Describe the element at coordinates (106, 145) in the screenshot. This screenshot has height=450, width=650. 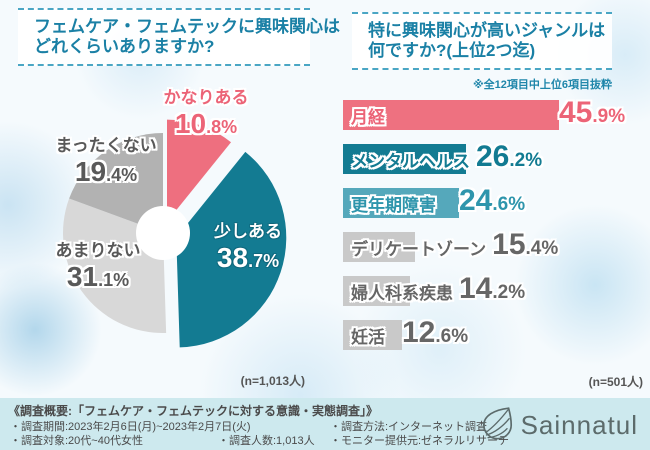
I see `pie-slice-label: まったくない` at that location.